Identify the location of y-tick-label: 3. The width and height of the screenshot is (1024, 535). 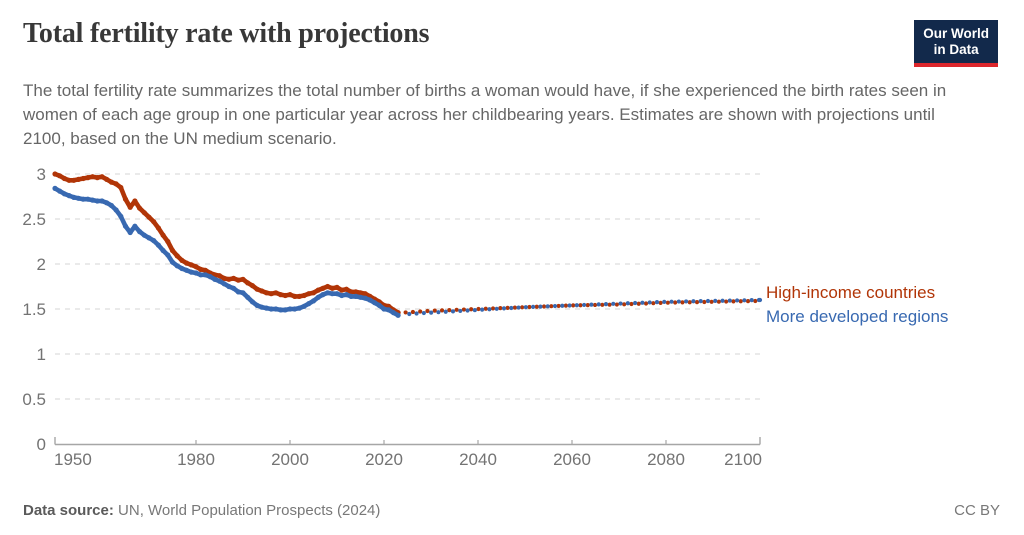
(41, 174).